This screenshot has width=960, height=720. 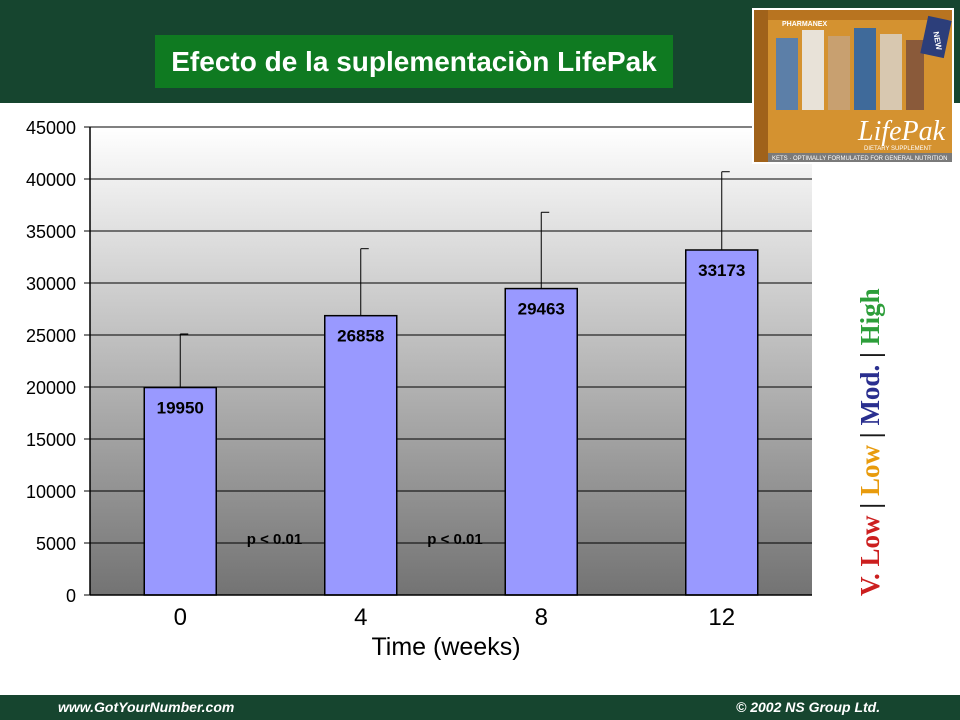 What do you see at coordinates (51, 128) in the screenshot?
I see `y-tick-label: 45000` at bounding box center [51, 128].